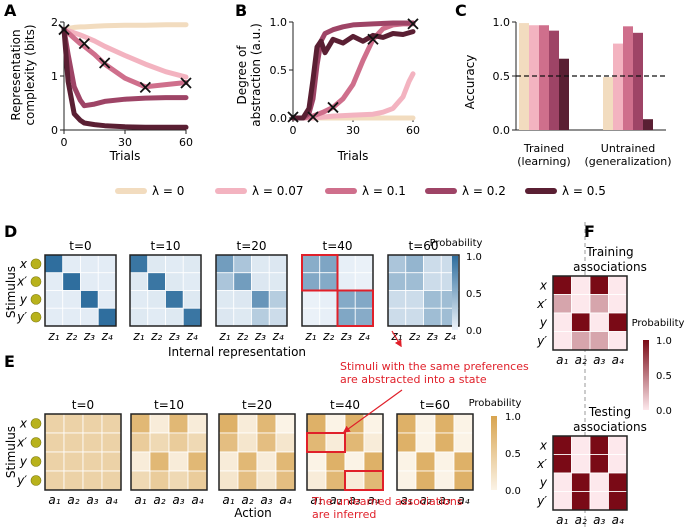  What do you see at coordinates (590, 473) in the screenshot?
I see `chart-f-panel-1-frame` at bounding box center [590, 473].